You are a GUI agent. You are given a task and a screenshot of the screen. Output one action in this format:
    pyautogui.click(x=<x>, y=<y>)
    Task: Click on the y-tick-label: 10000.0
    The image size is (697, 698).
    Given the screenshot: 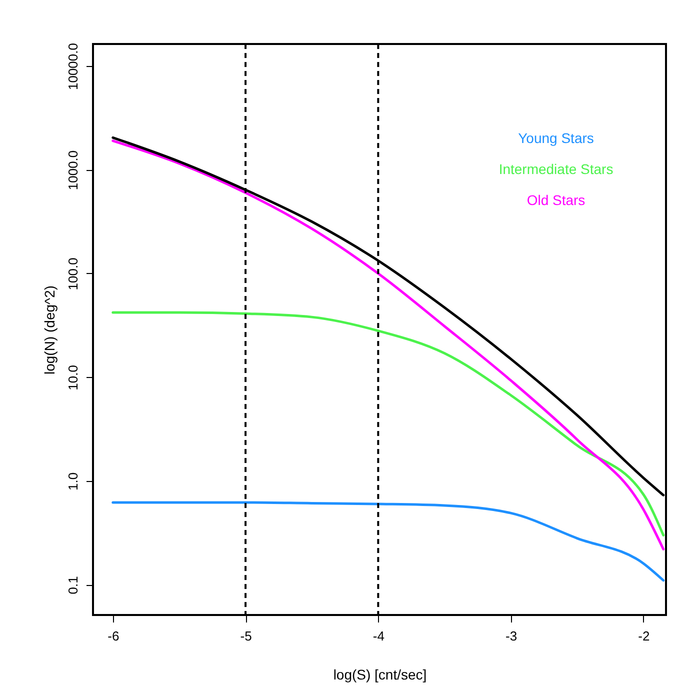 What is the action you would take?
    pyautogui.click(x=73, y=66)
    